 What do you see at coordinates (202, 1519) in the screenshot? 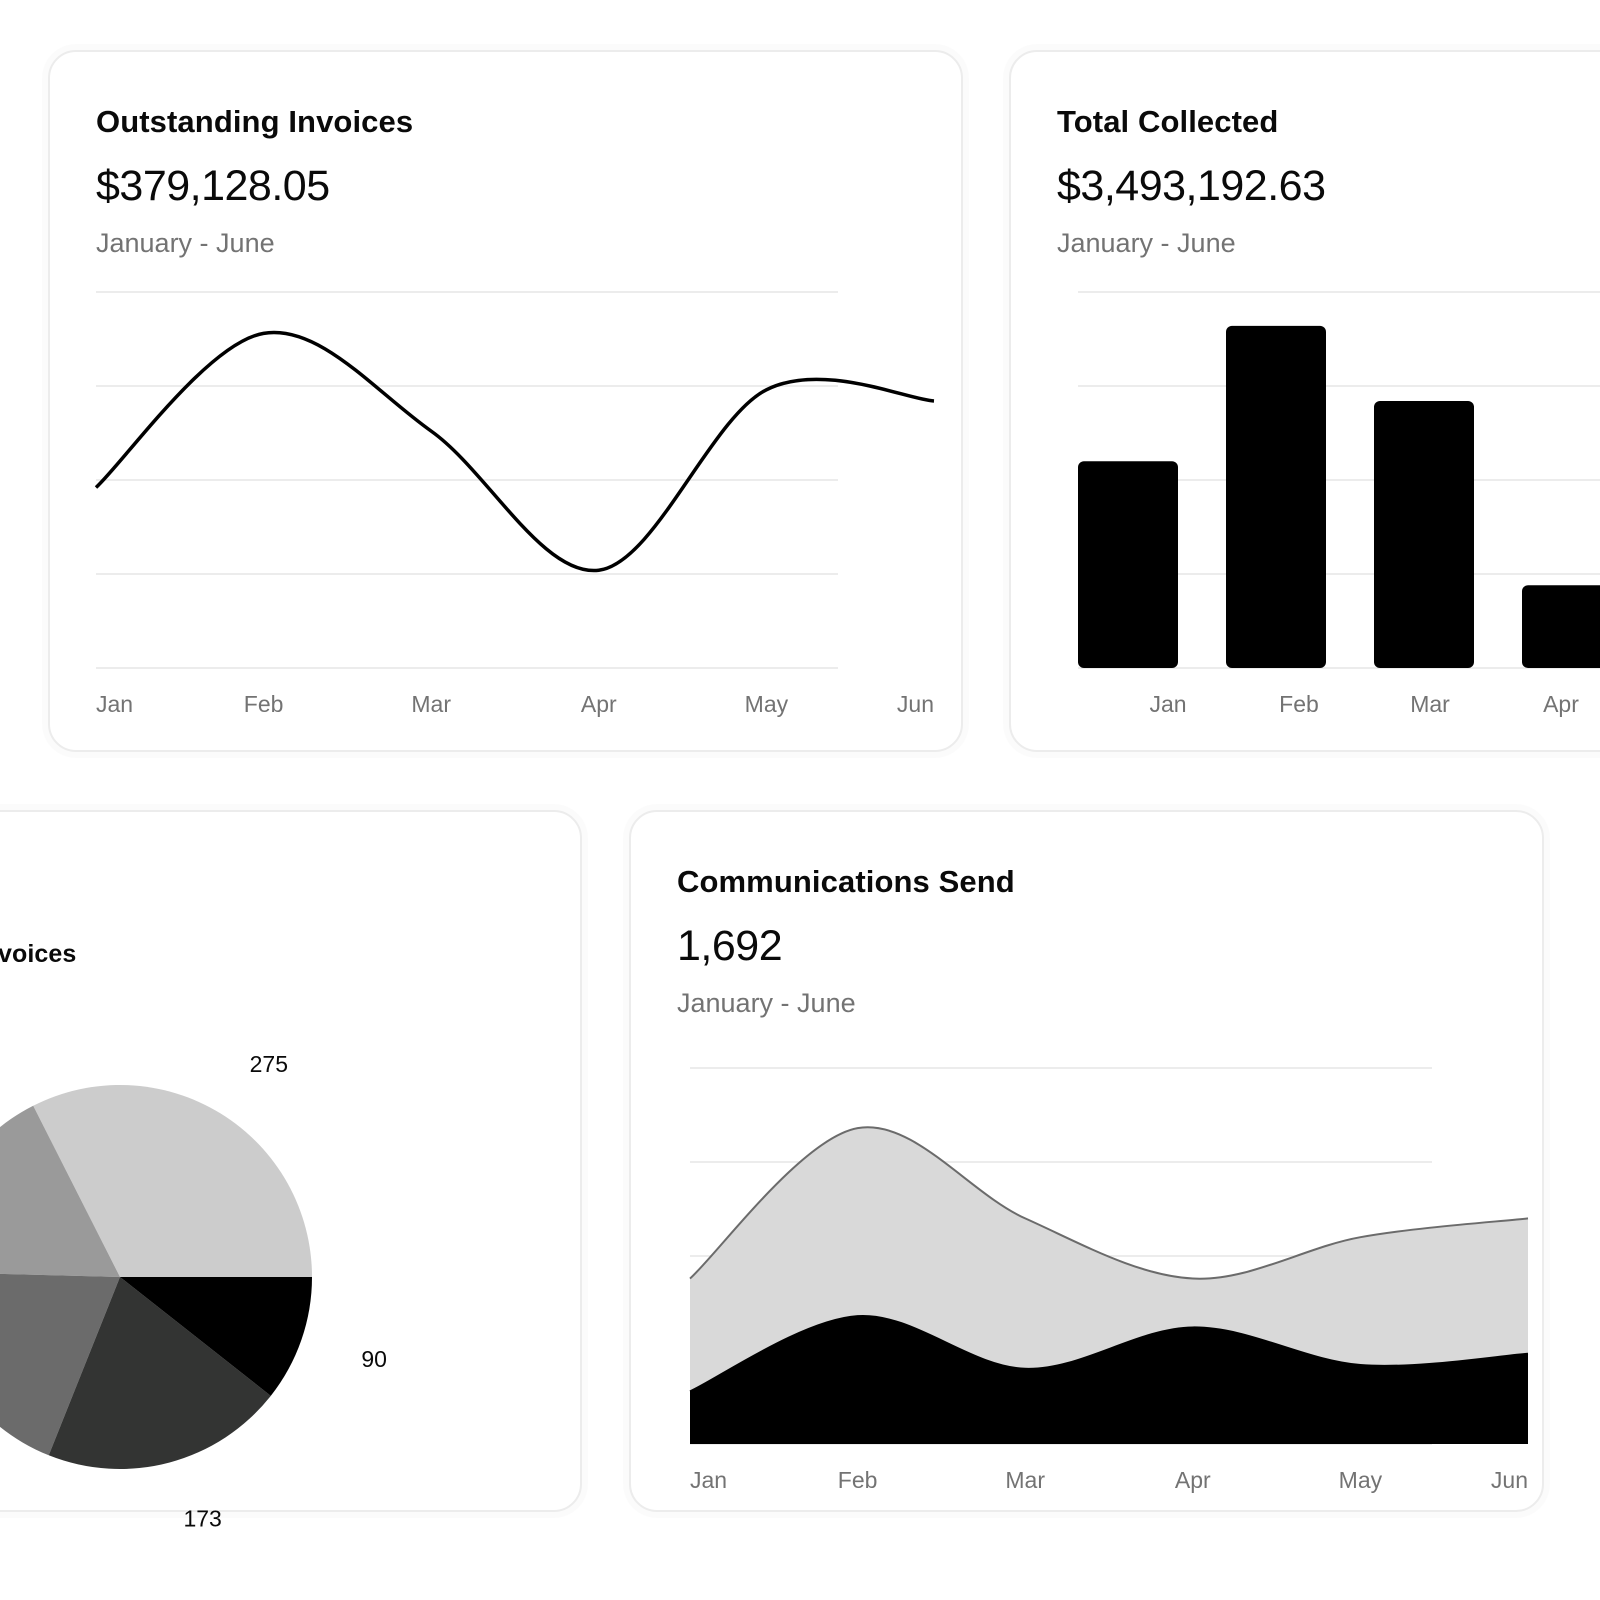
I see `pie-slice-label: 173` at bounding box center [202, 1519].